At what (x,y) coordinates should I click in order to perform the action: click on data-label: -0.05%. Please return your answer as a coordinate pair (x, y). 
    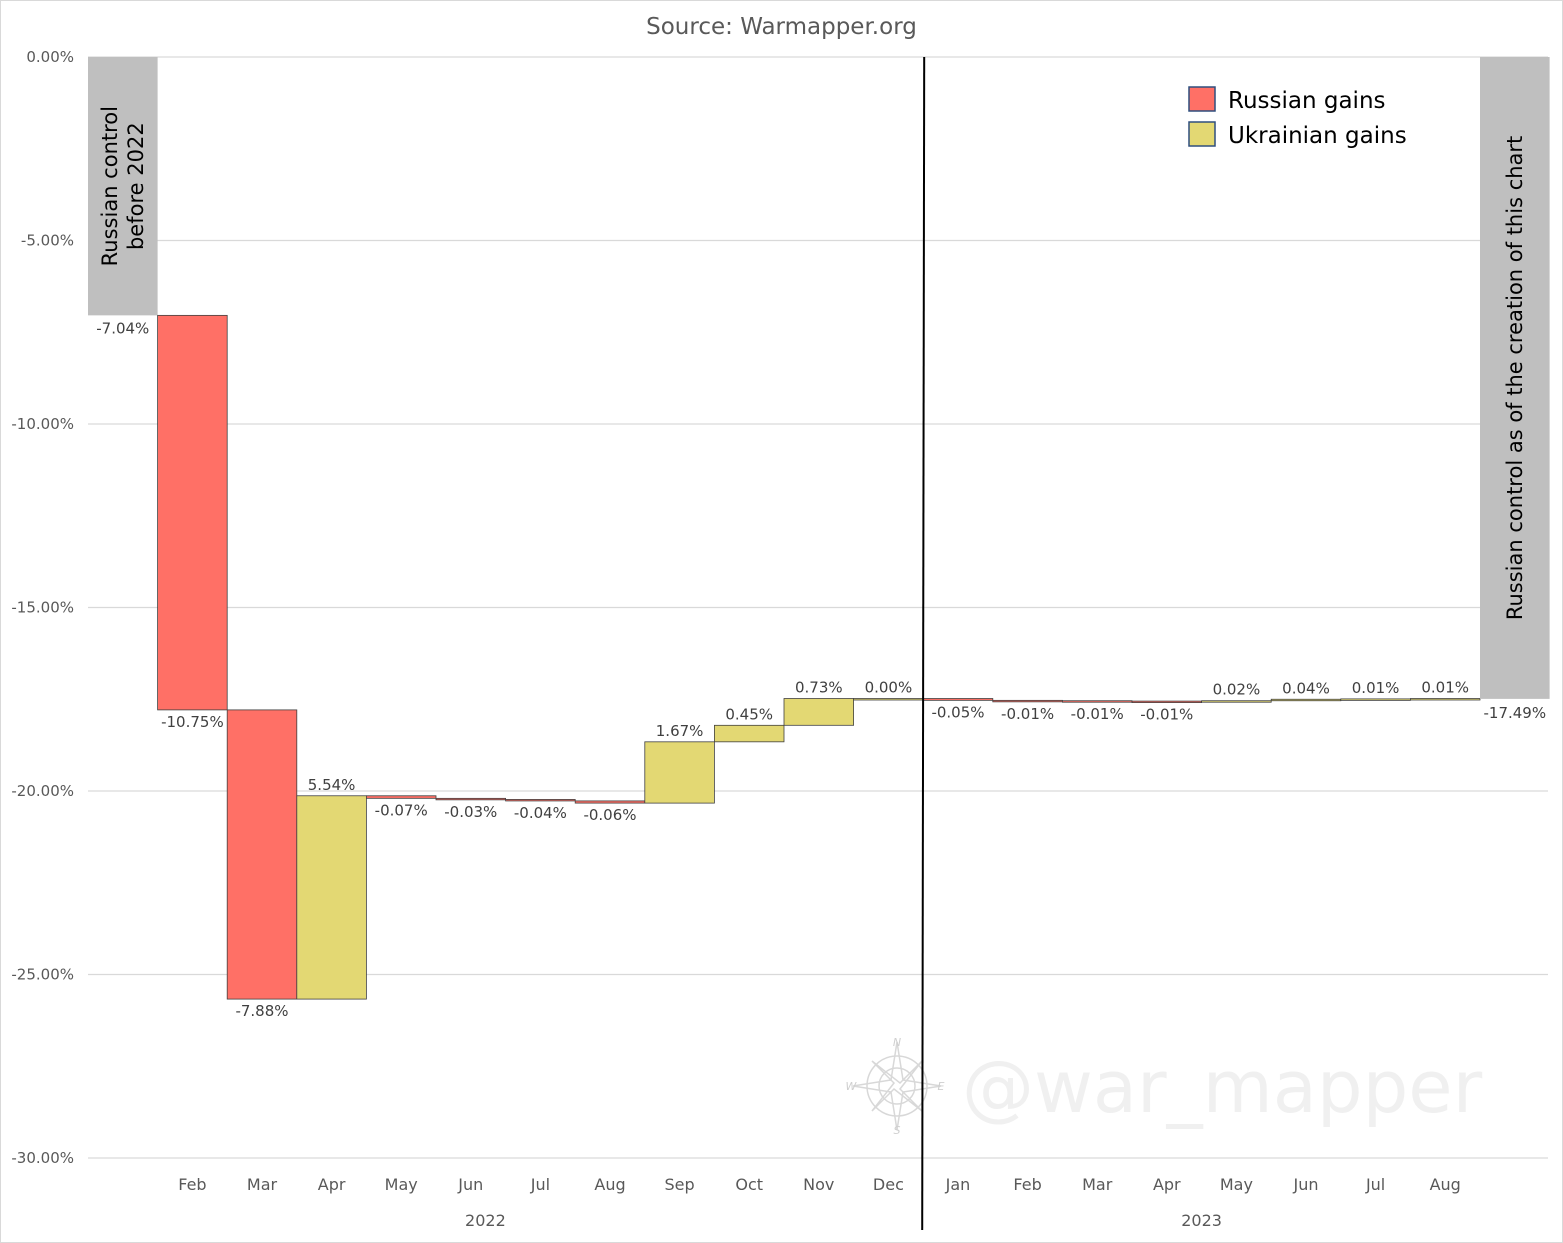
    Looking at the image, I should click on (957, 712).